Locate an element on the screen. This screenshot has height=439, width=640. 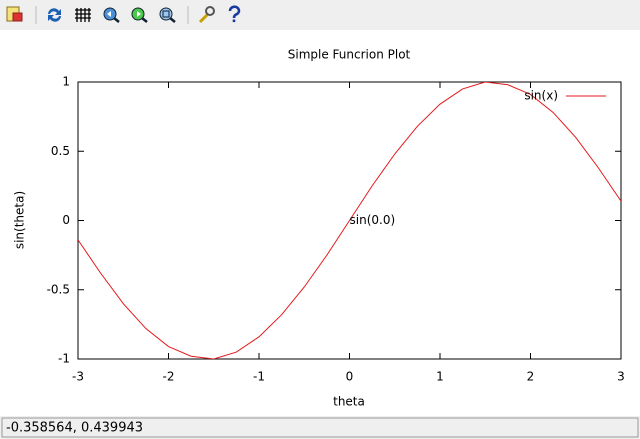
y-tick-label: 0.5 is located at coordinates (60, 151).